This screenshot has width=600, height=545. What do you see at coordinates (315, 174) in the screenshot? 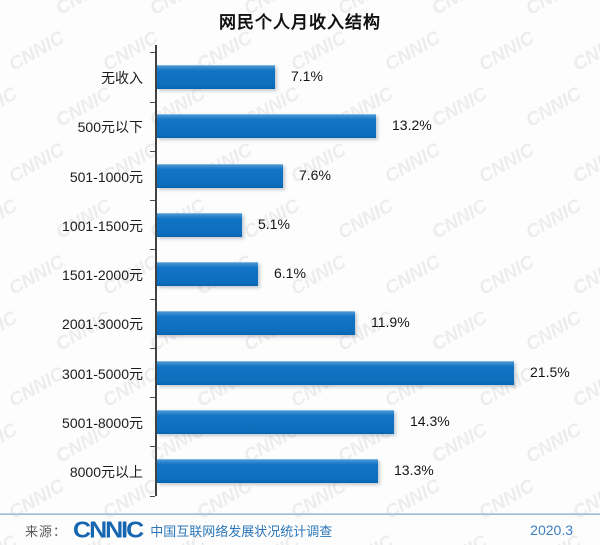
I see `value-label: 7.6%` at bounding box center [315, 174].